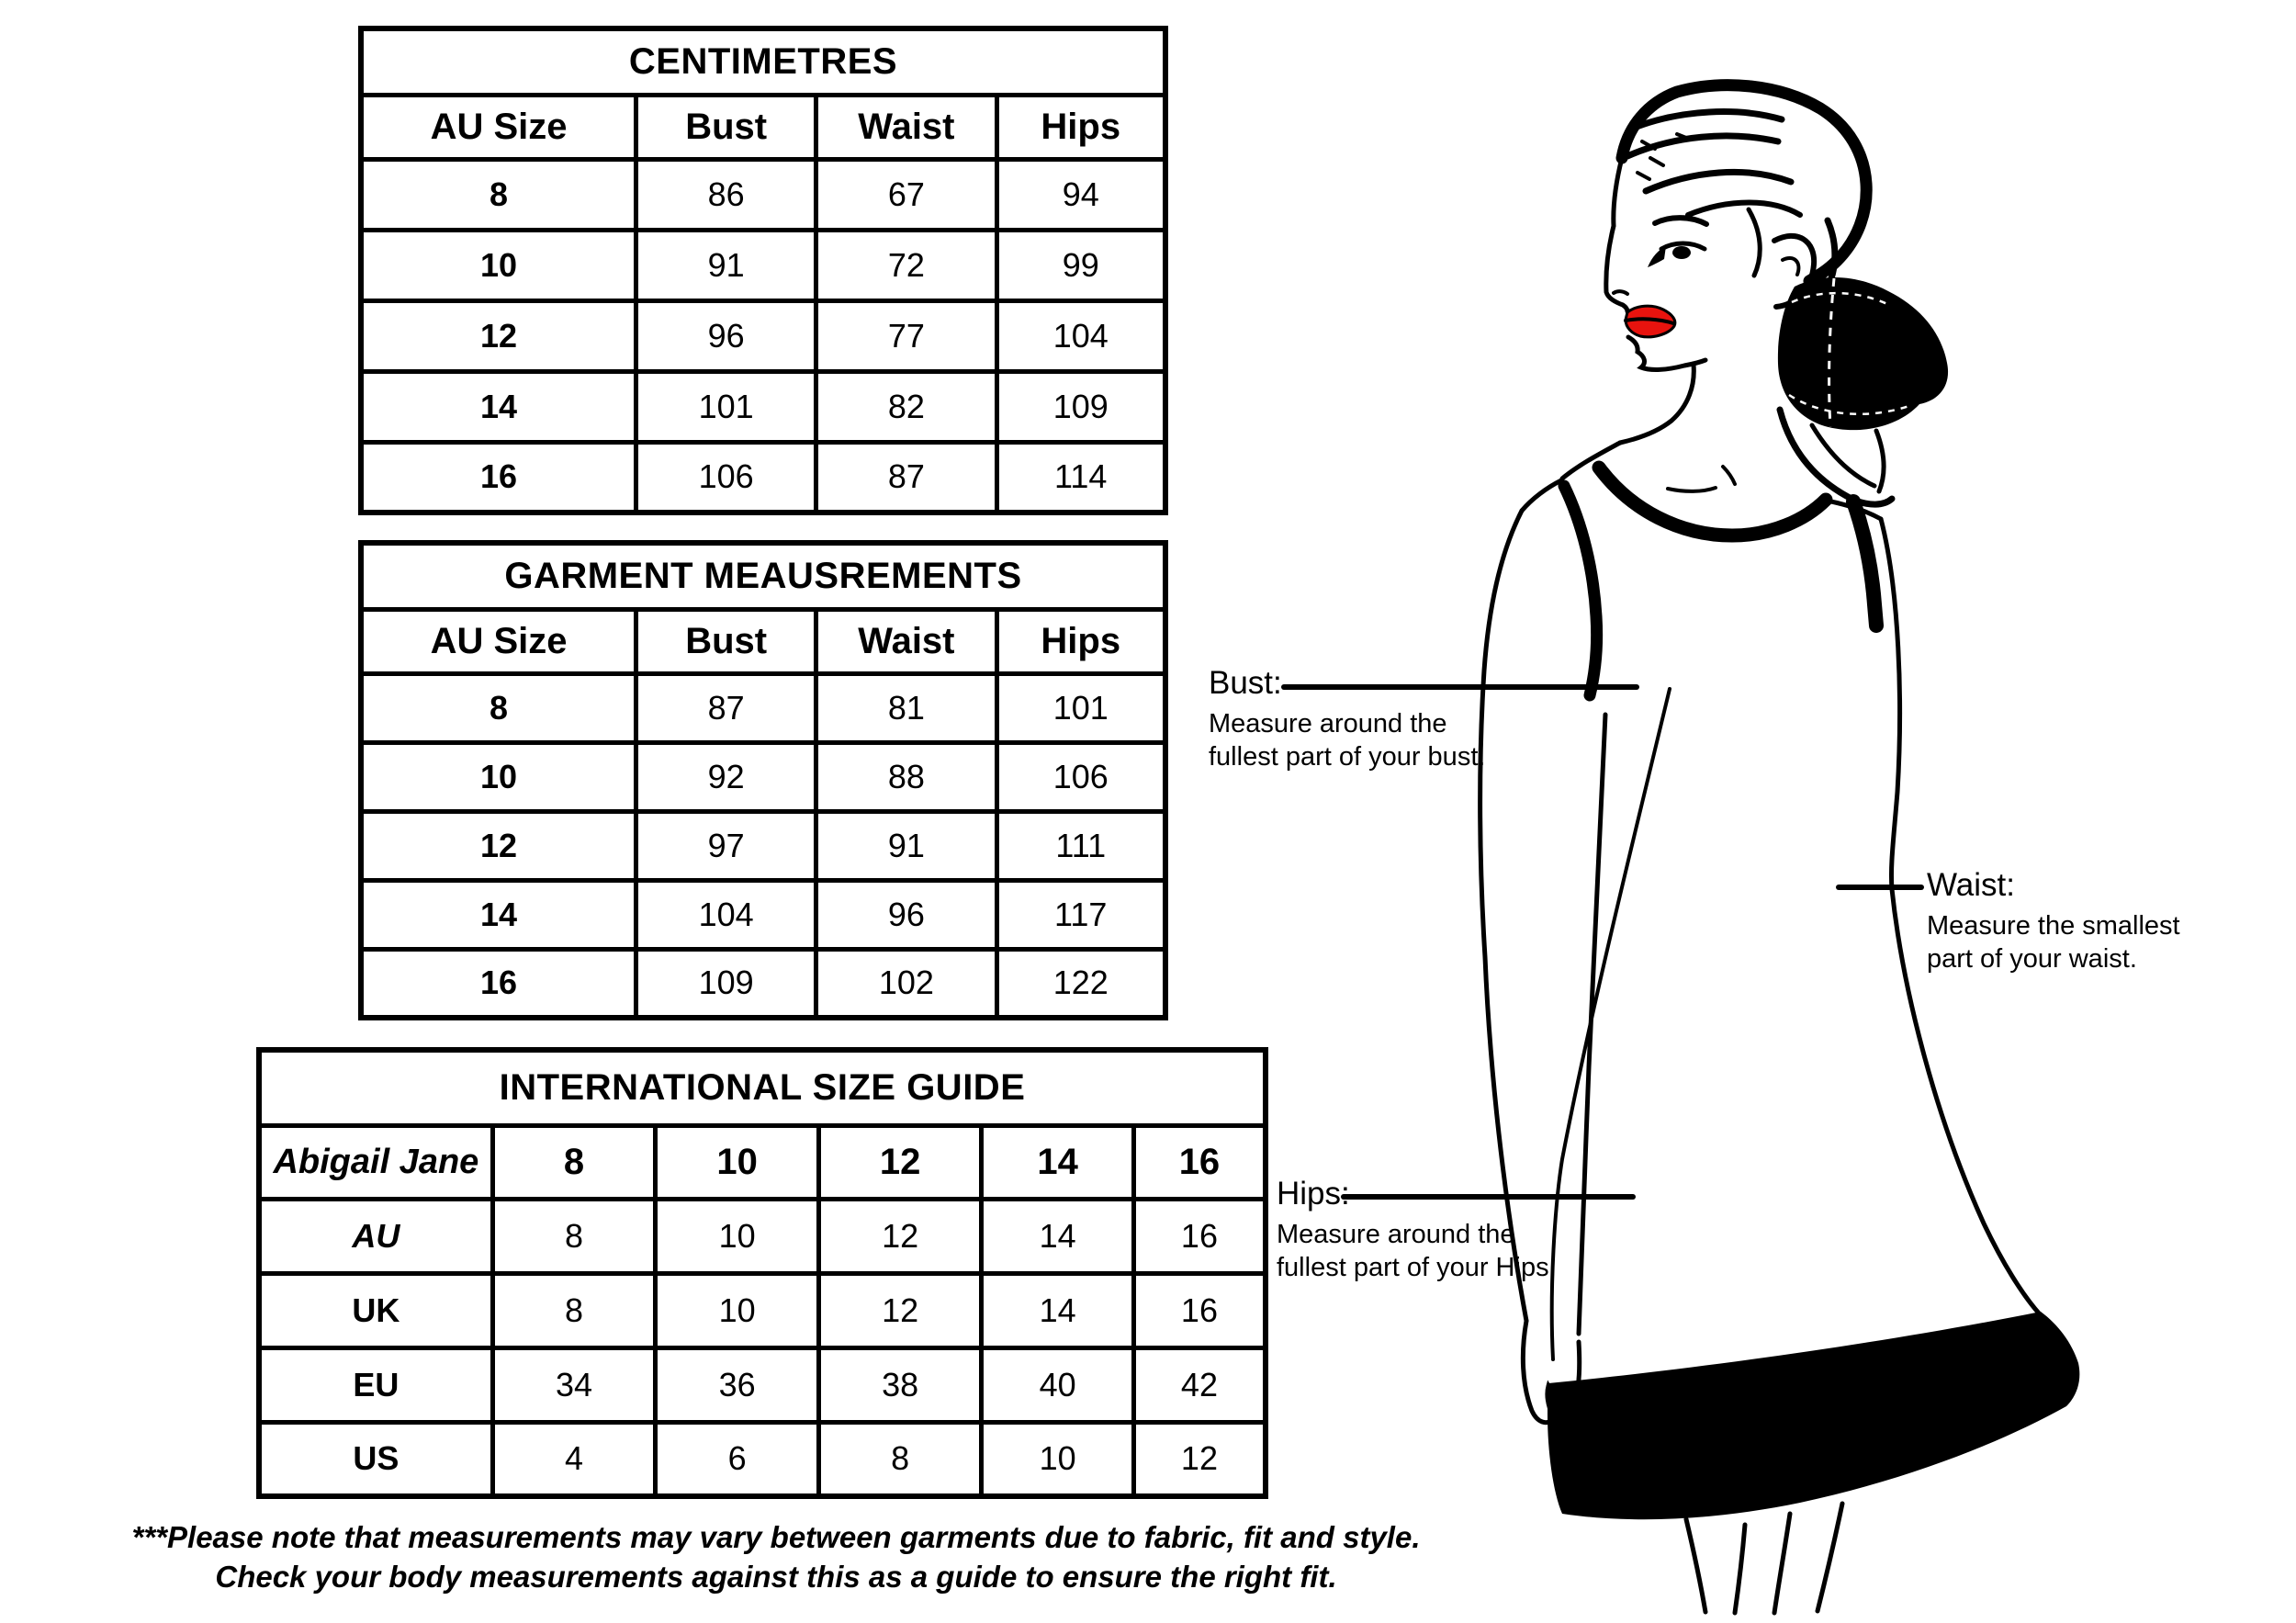 The height and width of the screenshot is (1623, 2296). What do you see at coordinates (375, 1459) in the screenshot?
I see `region-cell: US` at bounding box center [375, 1459].